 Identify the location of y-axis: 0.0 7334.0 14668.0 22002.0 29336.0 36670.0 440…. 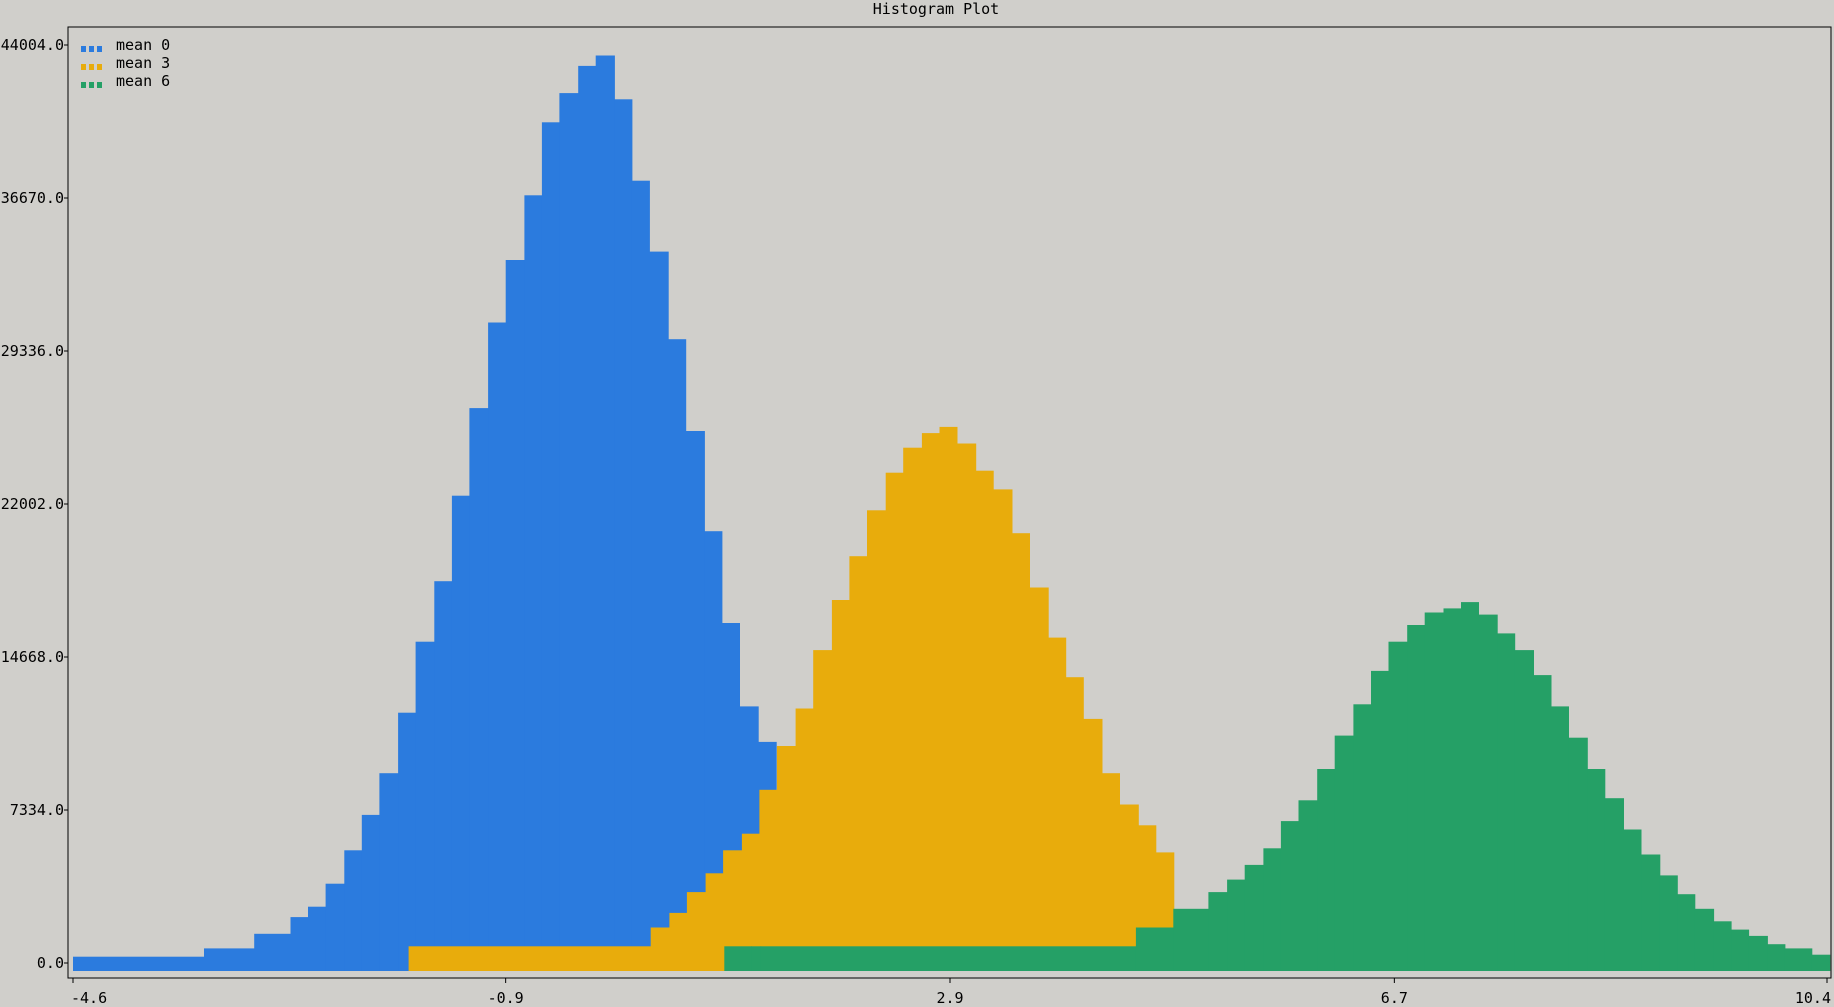
(34, 504).